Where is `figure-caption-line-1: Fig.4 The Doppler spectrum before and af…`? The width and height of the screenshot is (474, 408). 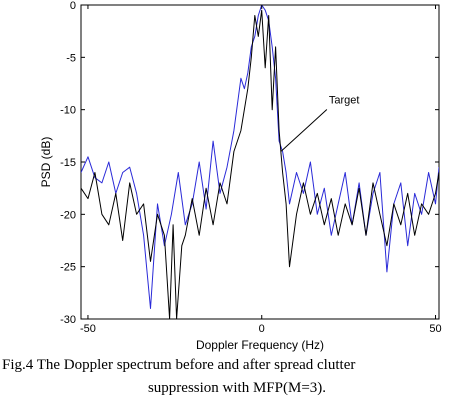
figure-caption-line-1: Fig.4 The Doppler spectrum before and af… is located at coordinates (179, 365).